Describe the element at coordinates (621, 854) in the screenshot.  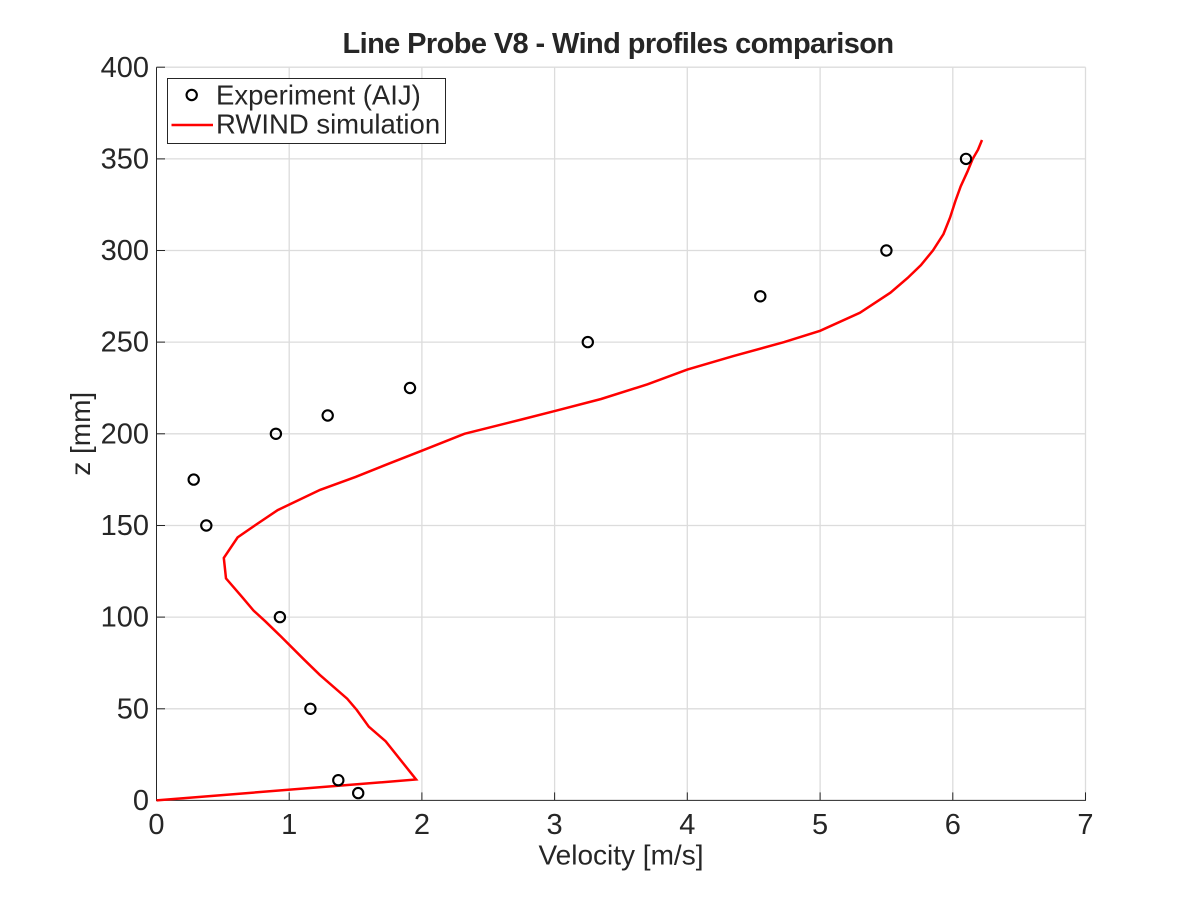
I see `svg-text: Velocity [m/s]` at that location.